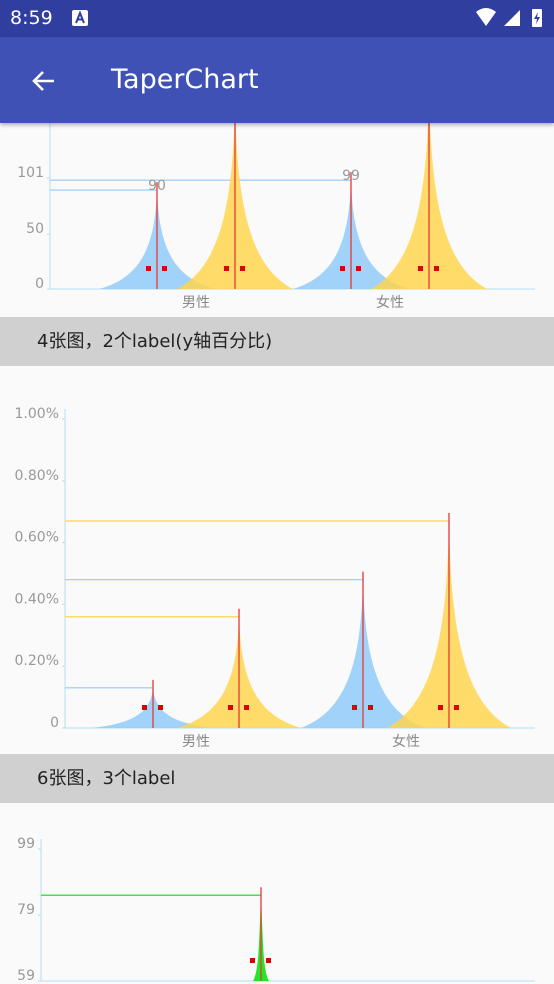 The image size is (554, 984). I want to click on y-tick-label: 0.80%, so click(37, 476).